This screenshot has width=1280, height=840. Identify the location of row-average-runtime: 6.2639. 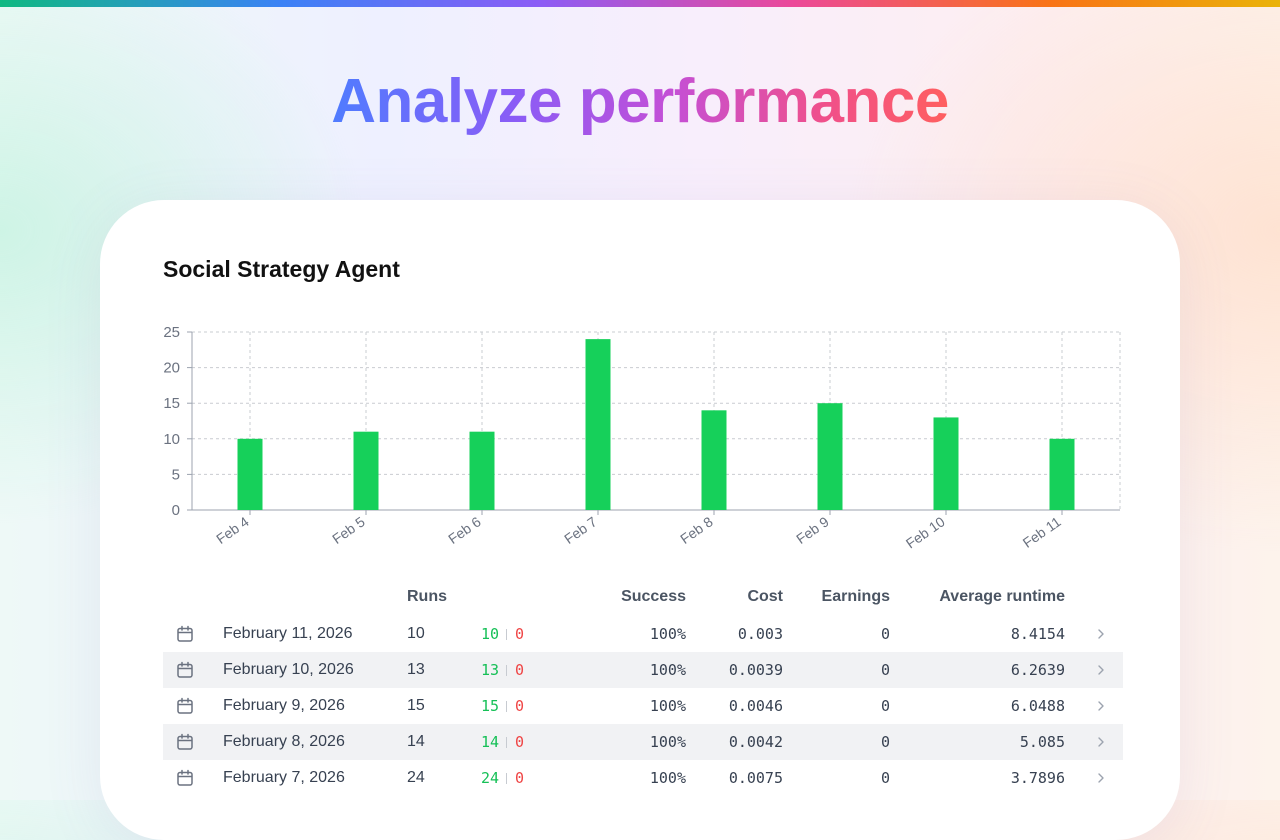
(1037, 670).